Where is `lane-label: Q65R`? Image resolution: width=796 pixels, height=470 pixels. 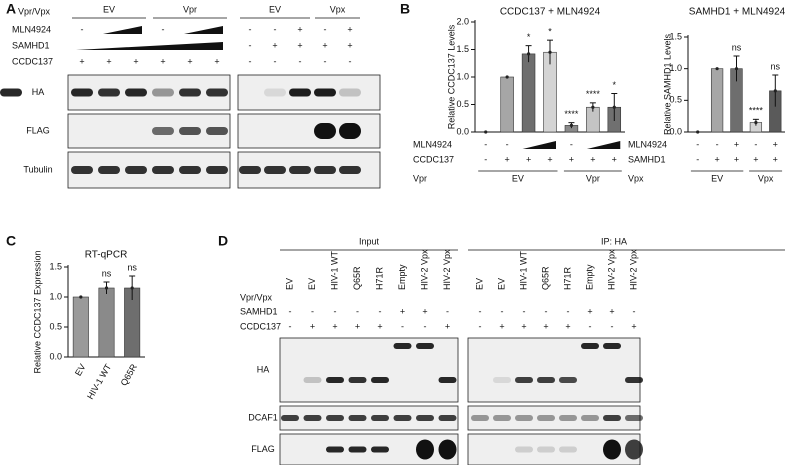
lane-label: Q65R is located at coordinates (357, 278).